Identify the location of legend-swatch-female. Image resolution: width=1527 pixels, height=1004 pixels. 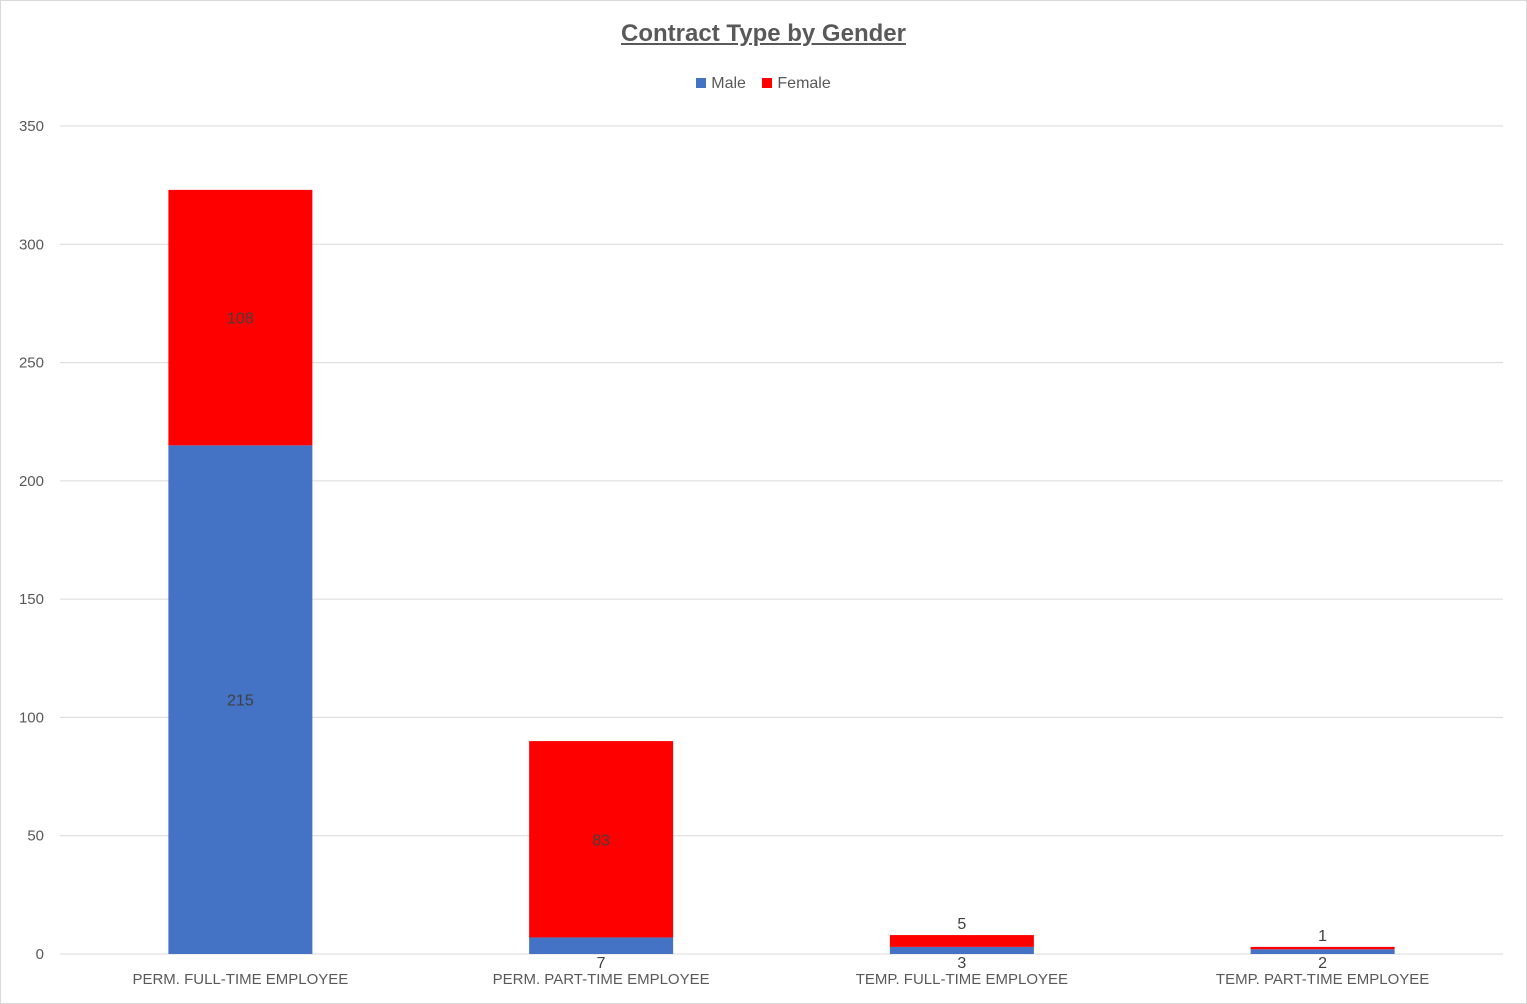
(767, 83).